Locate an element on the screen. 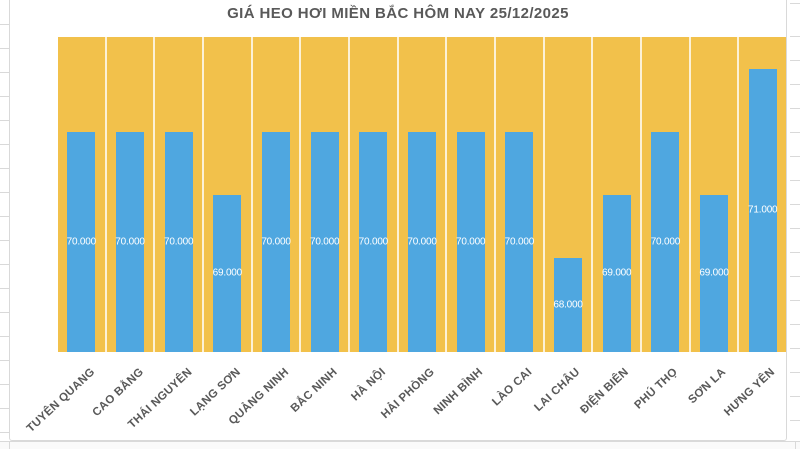 This screenshot has height=449, width=800. bar: 71.000 is located at coordinates (763, 210).